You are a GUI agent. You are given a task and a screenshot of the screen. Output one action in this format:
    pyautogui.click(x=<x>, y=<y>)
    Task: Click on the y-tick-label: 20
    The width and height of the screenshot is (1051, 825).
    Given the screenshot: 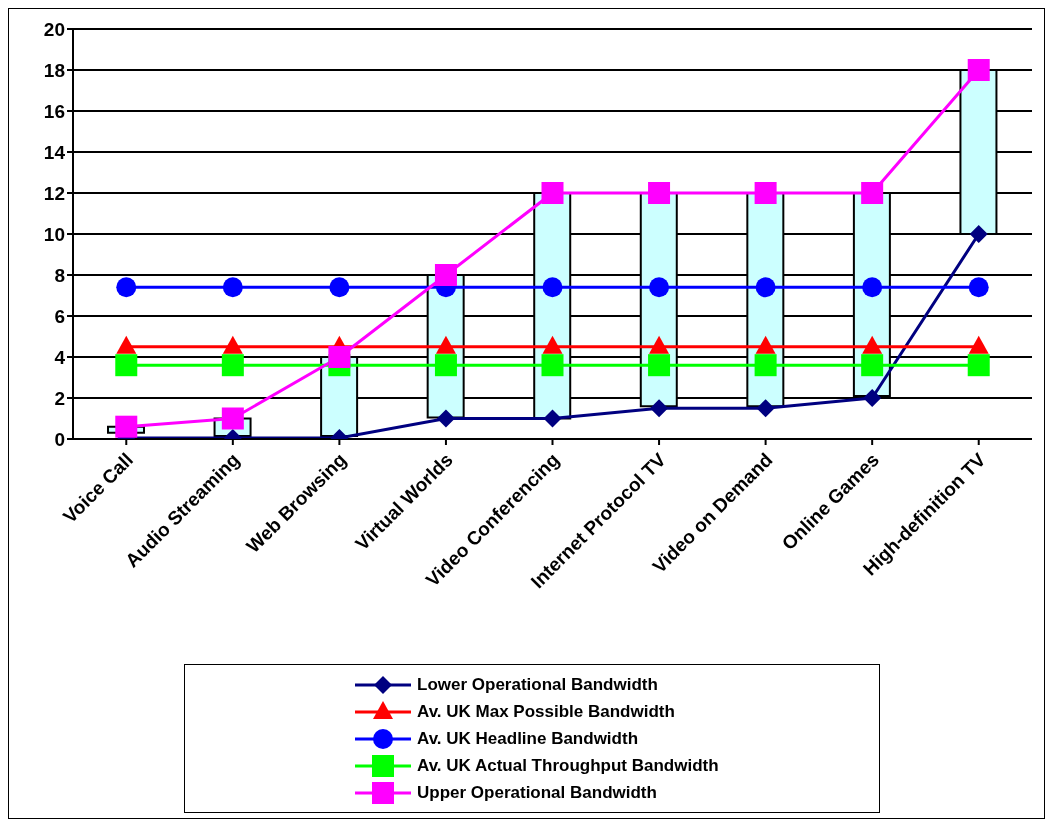 What is the action you would take?
    pyautogui.click(x=54, y=29)
    